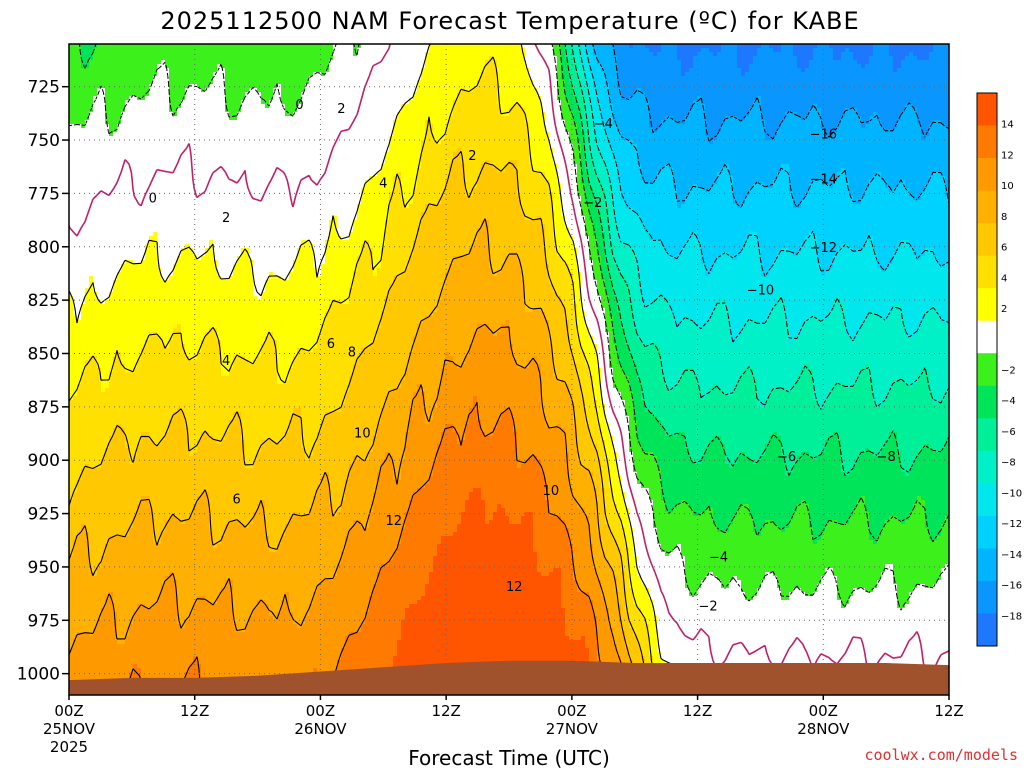  Describe the element at coordinates (1011, 555) in the screenshot. I see `colorbar-label: −14` at that location.